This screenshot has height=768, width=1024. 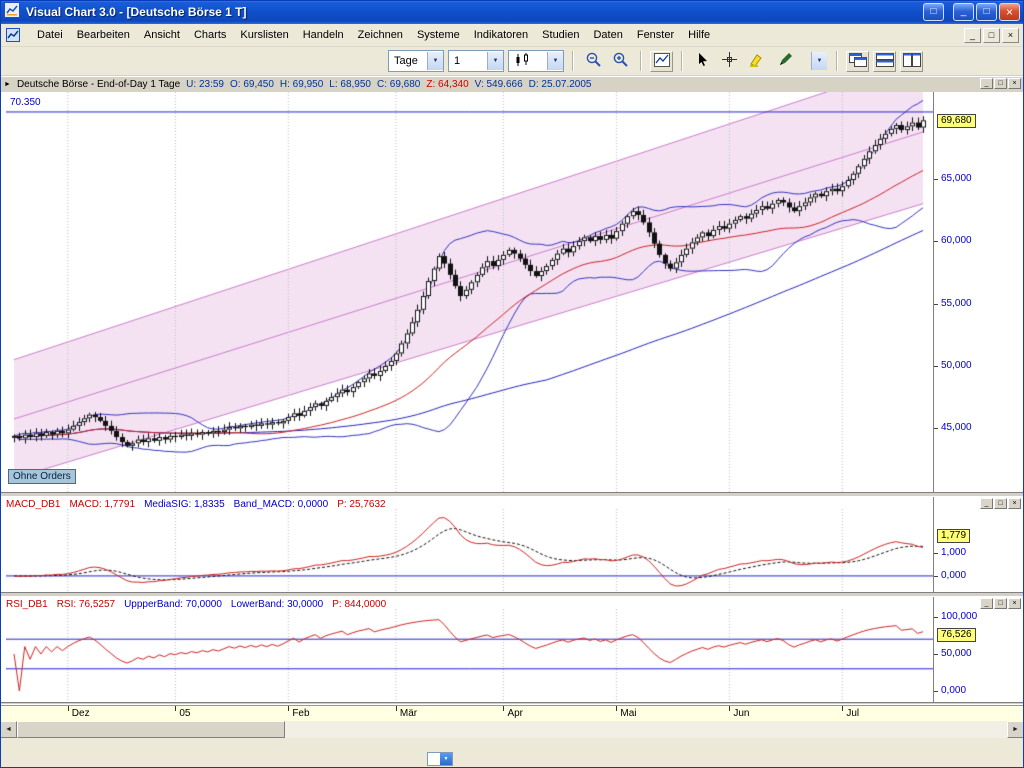 I want to click on horizontal-scrollbar: ◄ ►, so click(x=512, y=729).